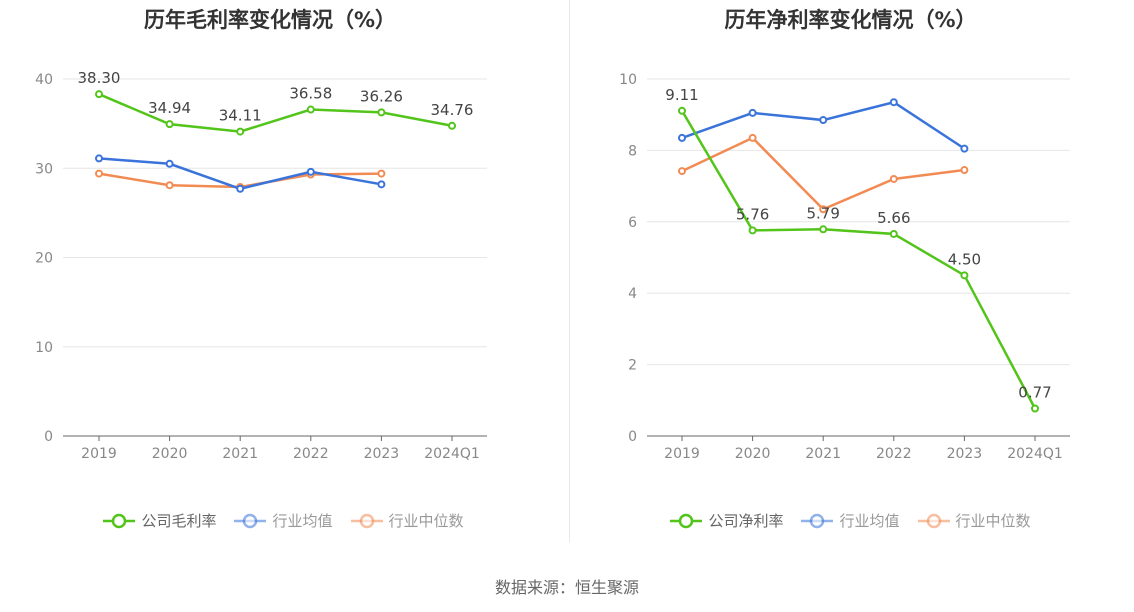 Image resolution: width=1134 pixels, height=612 pixels. I want to click on data-label: 36.58, so click(310, 94).